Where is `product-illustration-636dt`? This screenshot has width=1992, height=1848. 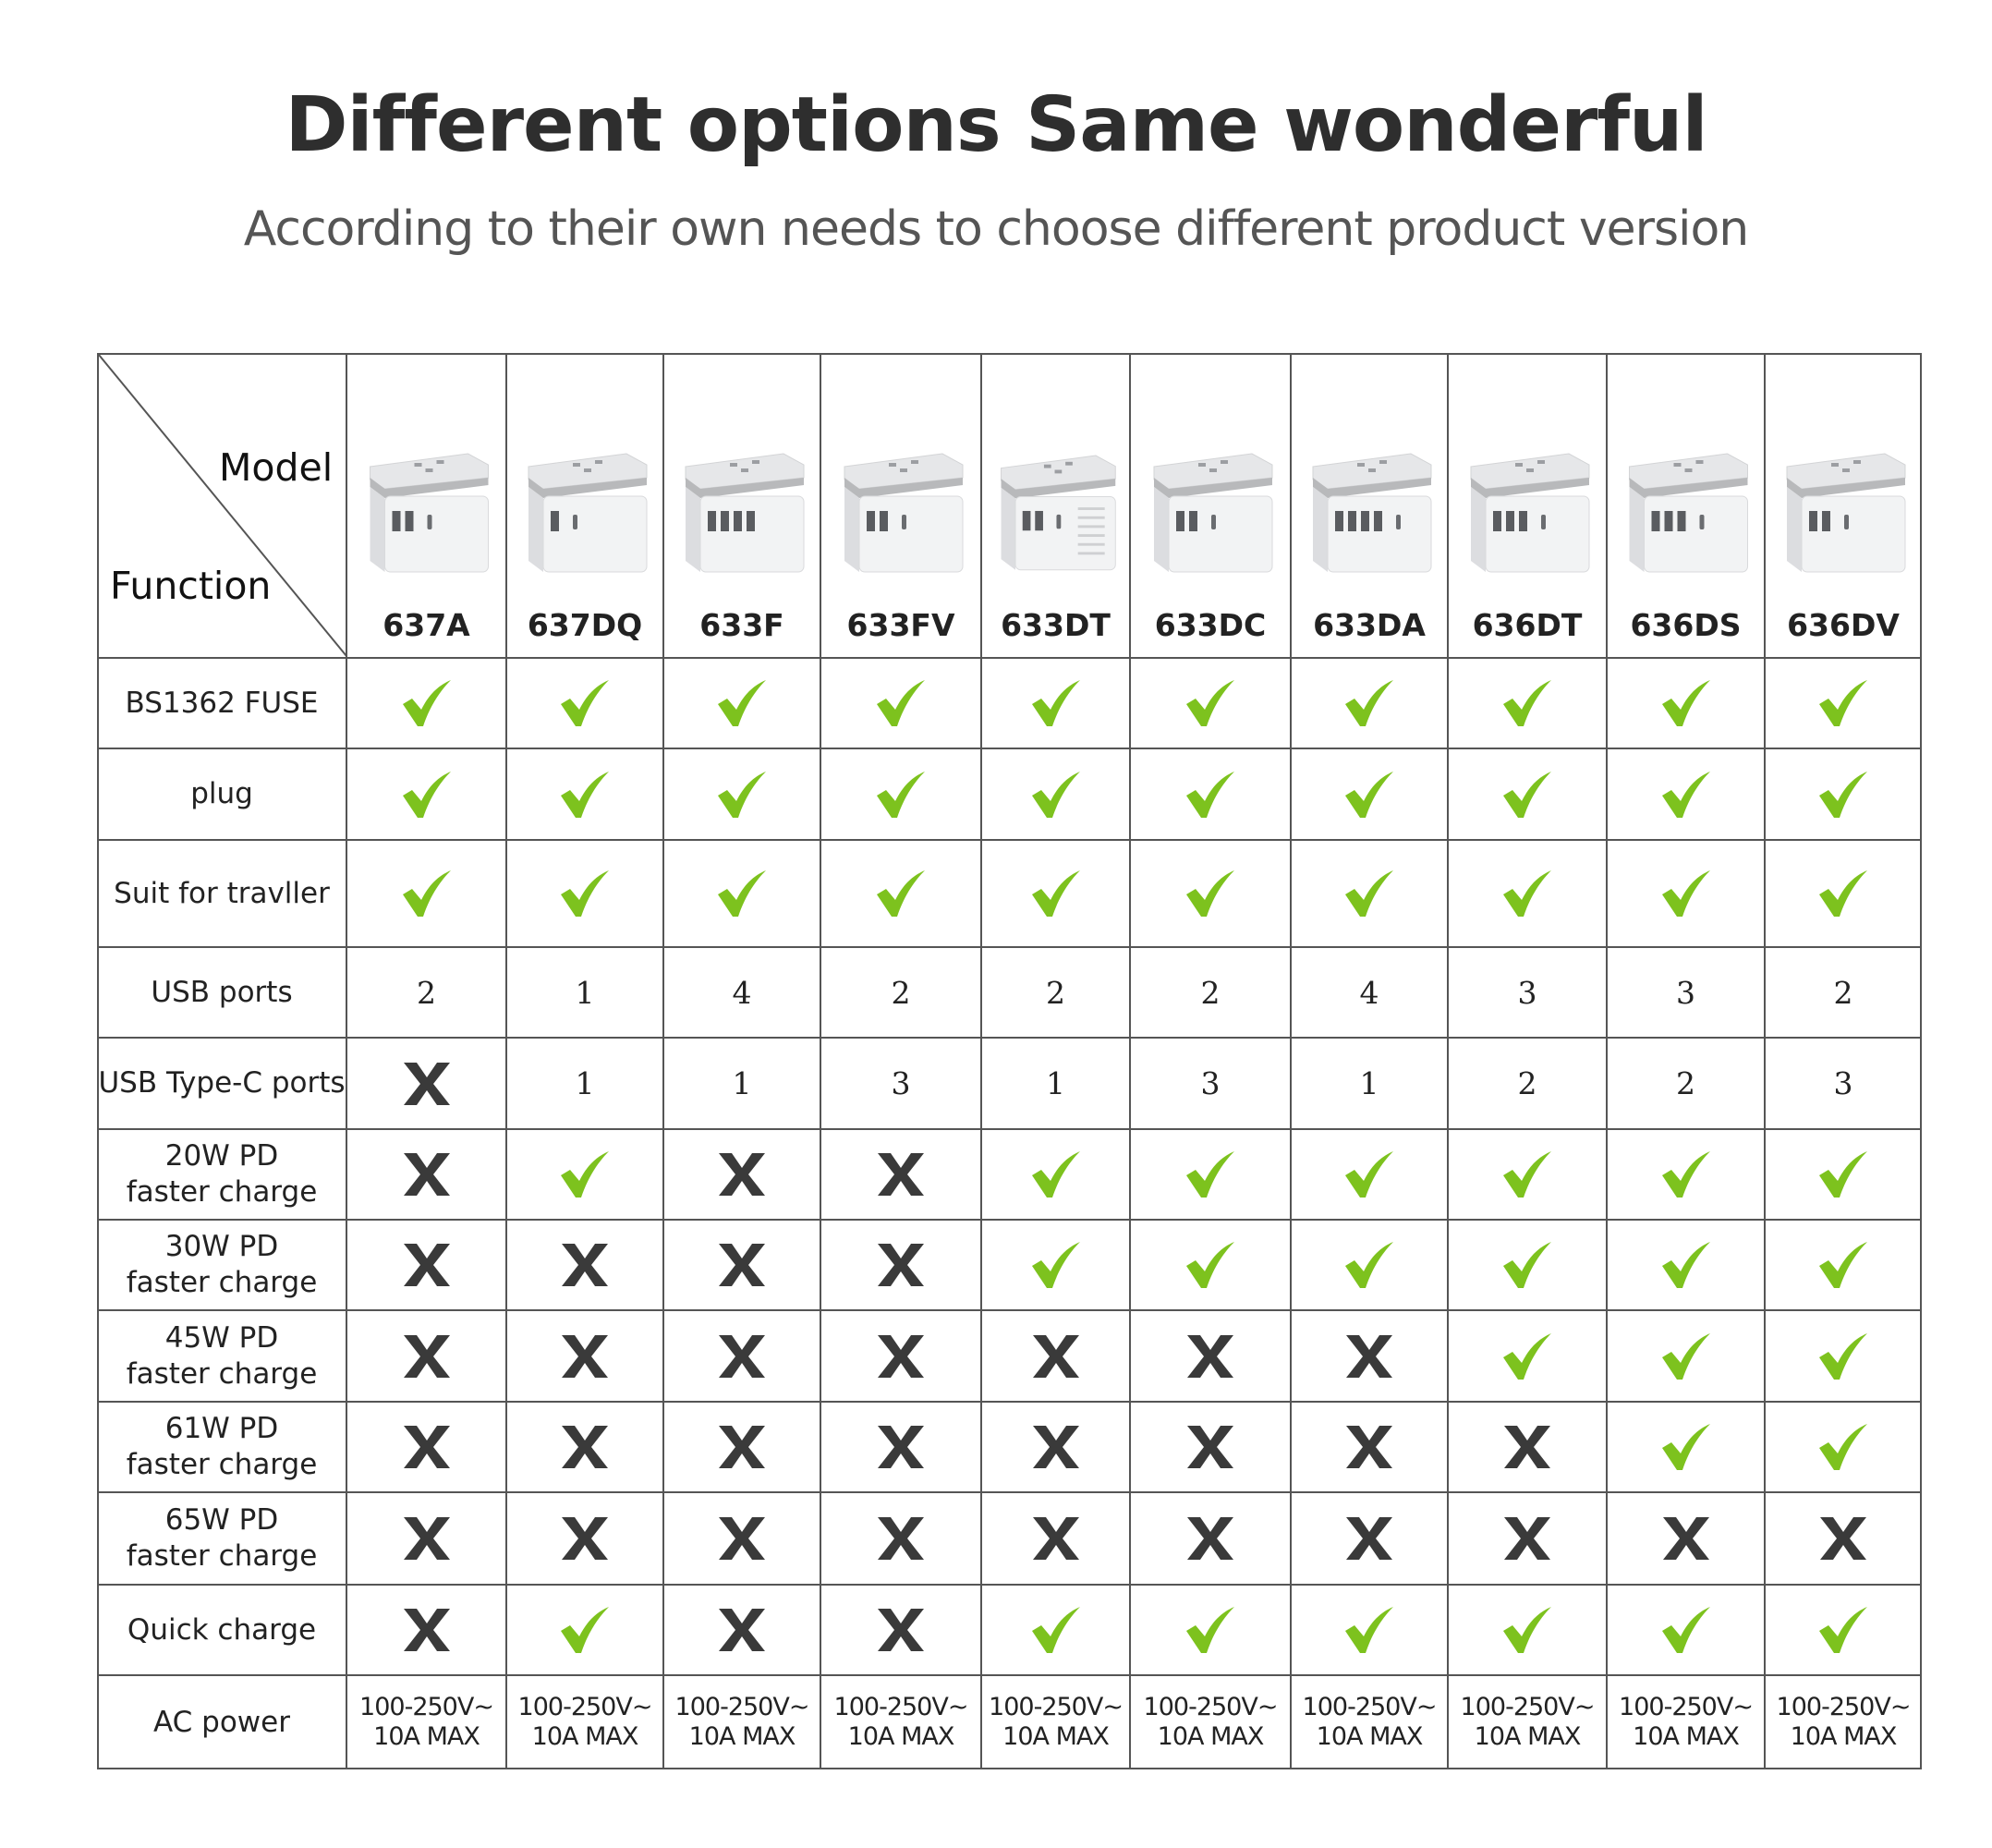
product-illustration-636dt is located at coordinates (1527, 512).